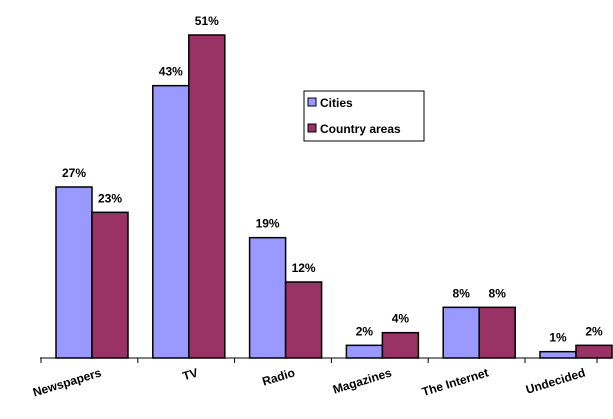 The height and width of the screenshot is (419, 613). What do you see at coordinates (190, 374) in the screenshot?
I see `x-tick-label-tv: TV` at bounding box center [190, 374].